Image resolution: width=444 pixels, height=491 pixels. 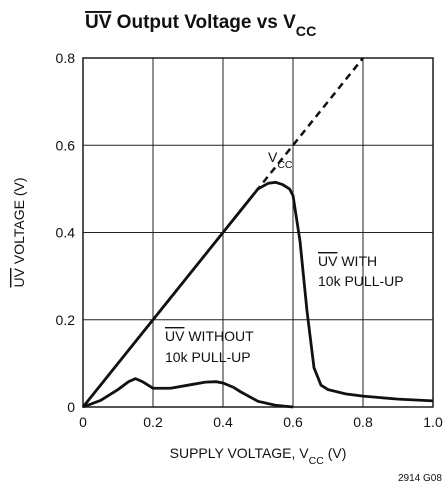 I want to click on chart-title: UV Output Voltage vs VCC, so click(x=200, y=26).